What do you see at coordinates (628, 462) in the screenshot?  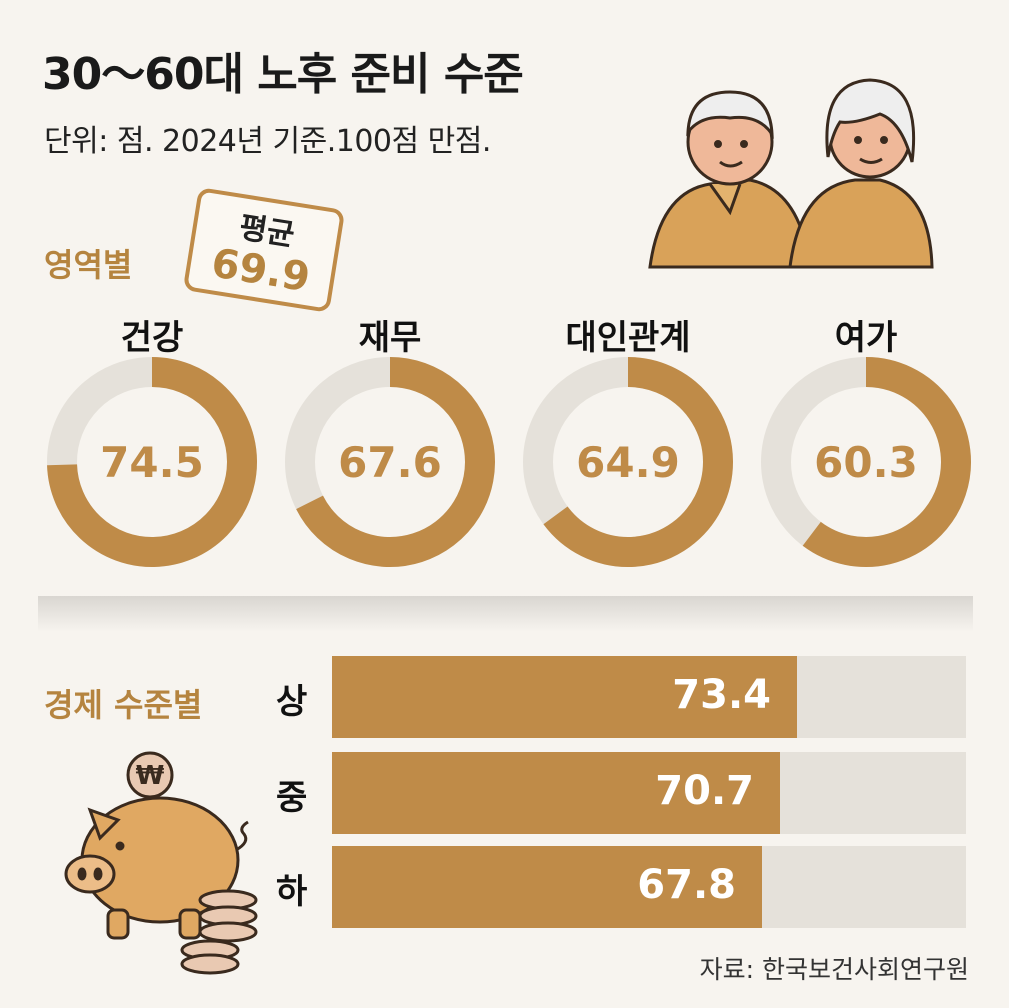 I see `donut-value-label: 64.9` at bounding box center [628, 462].